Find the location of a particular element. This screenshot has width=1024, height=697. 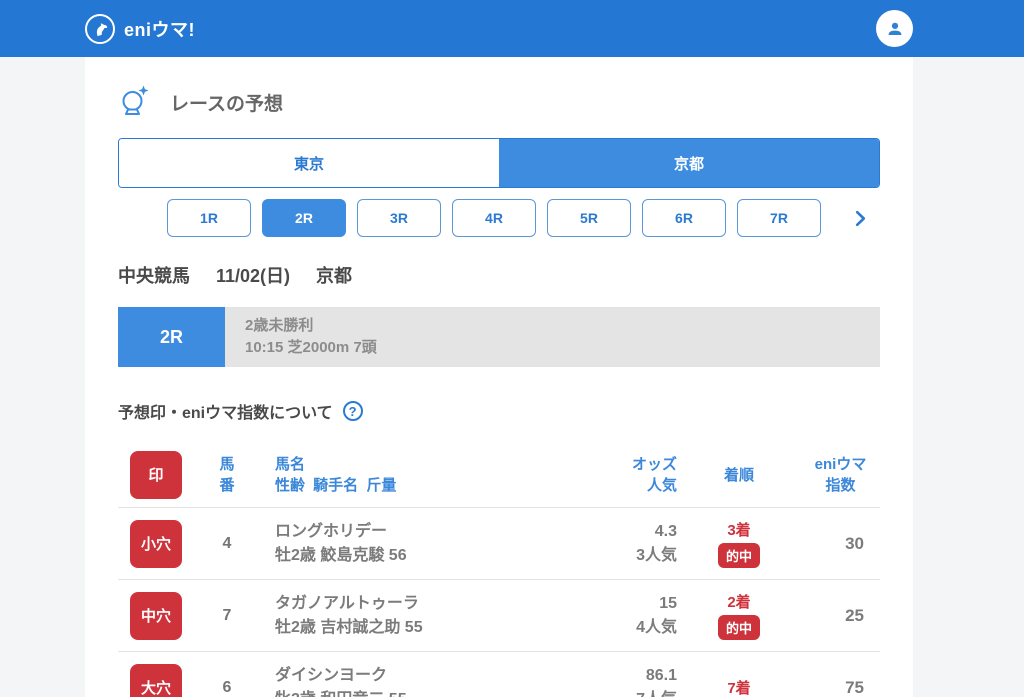

venue-tabs: 東京 京都 is located at coordinates (499, 163).